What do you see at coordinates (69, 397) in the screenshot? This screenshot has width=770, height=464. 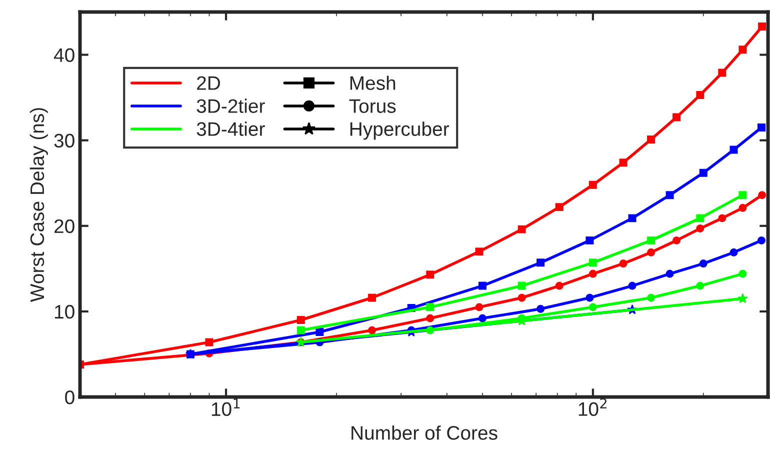 I see `y-tick-label: 0` at bounding box center [69, 397].